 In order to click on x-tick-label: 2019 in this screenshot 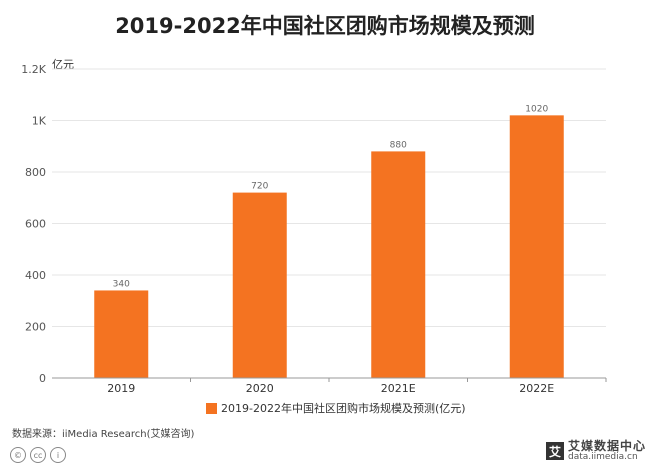, I will do `click(121, 388)`.